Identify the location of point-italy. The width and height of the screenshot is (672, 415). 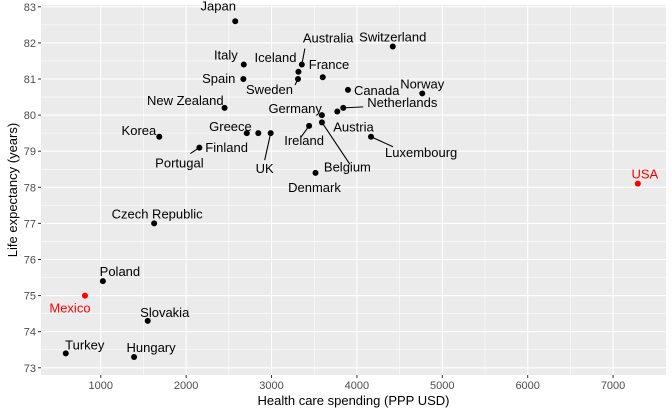
(243, 64).